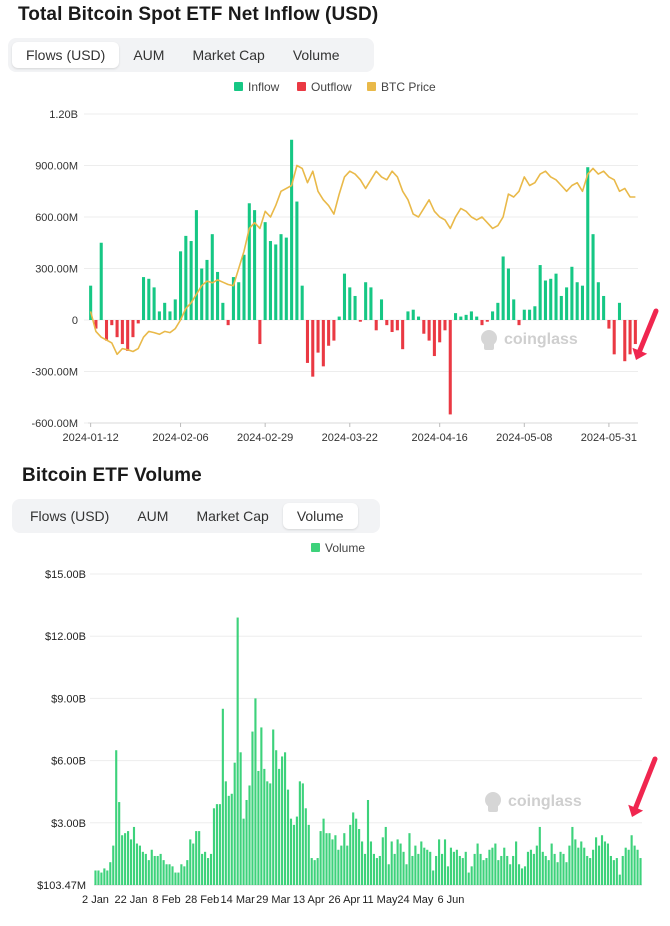 The image size is (670, 926). What do you see at coordinates (198, 14) in the screenshot?
I see `flows-chart-title: Total Bitcoin Spot ETF Net Inflow (USD)` at bounding box center [198, 14].